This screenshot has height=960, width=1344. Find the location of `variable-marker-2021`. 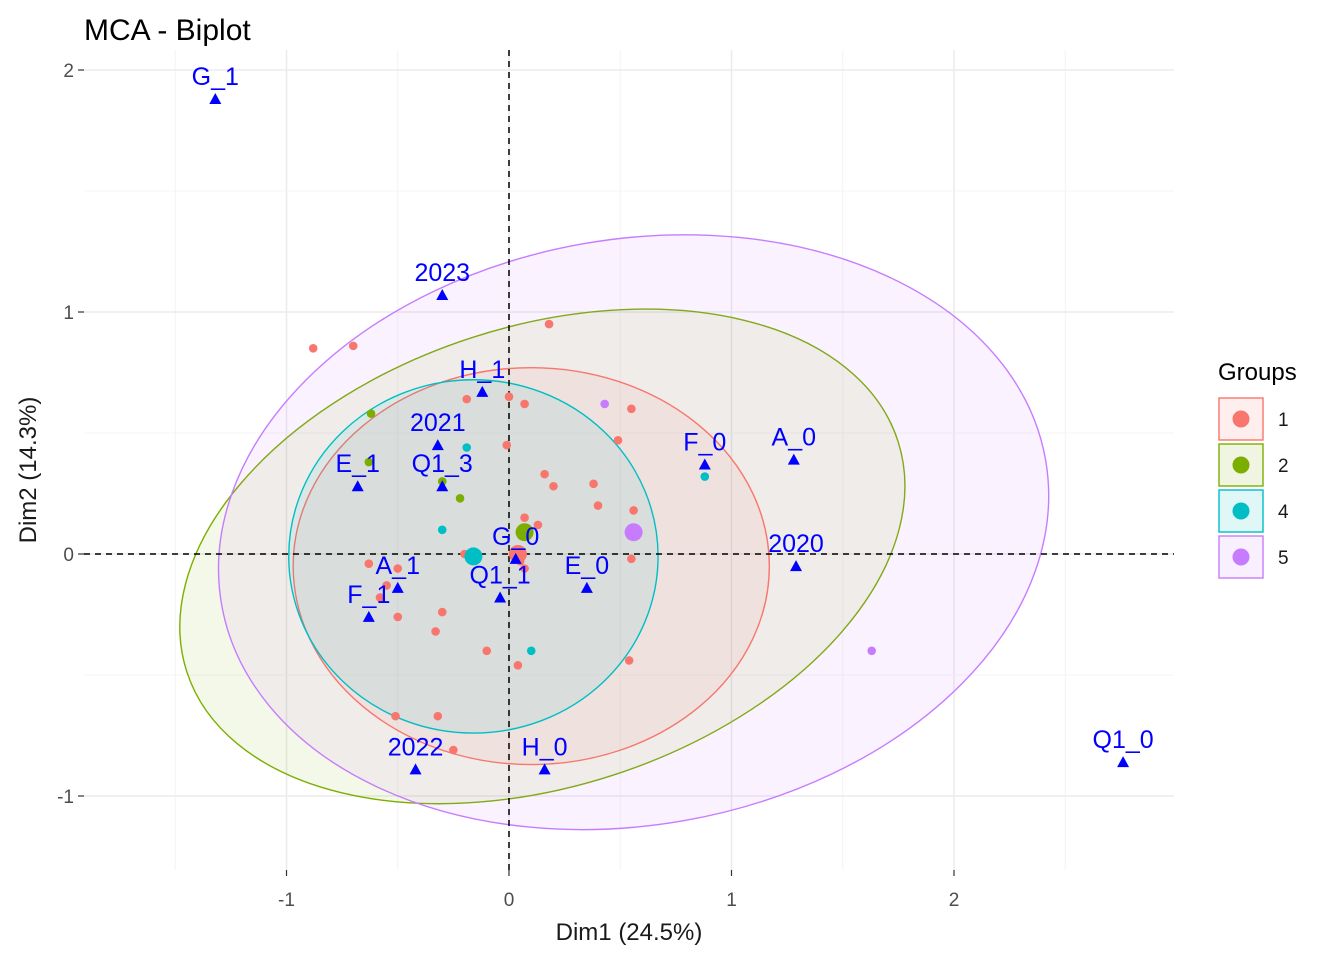

variable-marker-2021 is located at coordinates (437, 445).